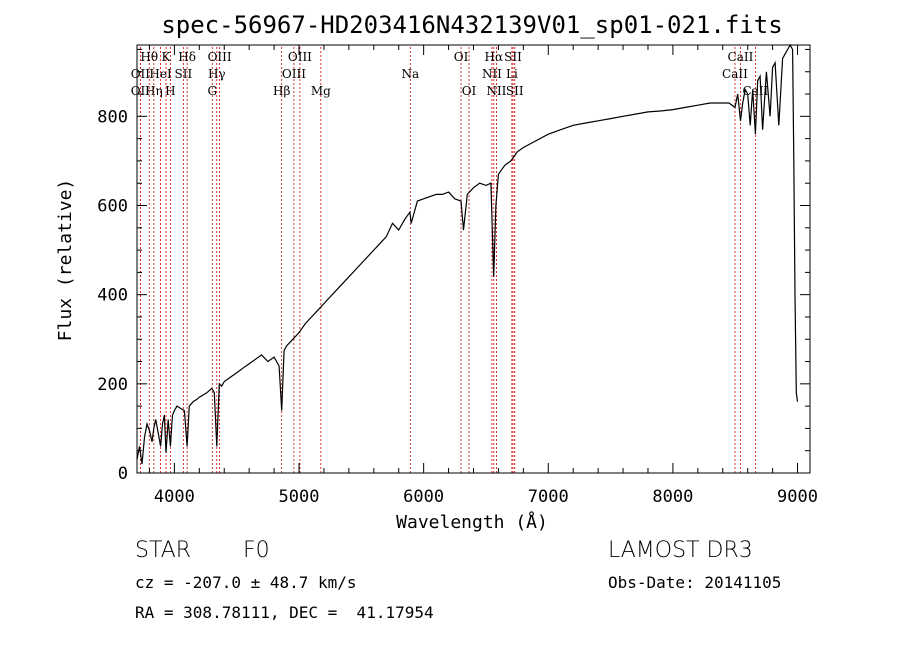  What do you see at coordinates (494, 57) in the screenshot?
I see `spectral-line-label: Hα` at bounding box center [494, 57].